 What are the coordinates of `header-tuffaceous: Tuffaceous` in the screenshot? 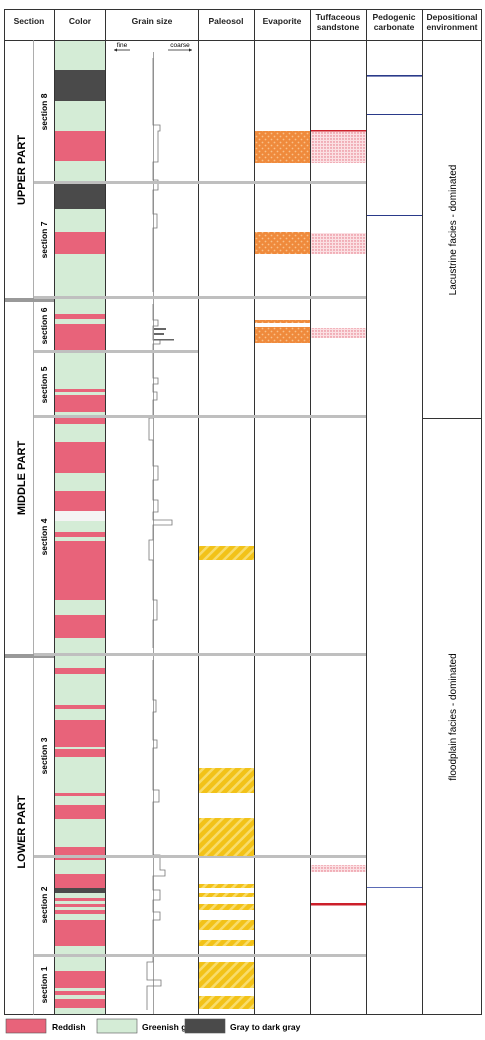 It's located at (338, 17).